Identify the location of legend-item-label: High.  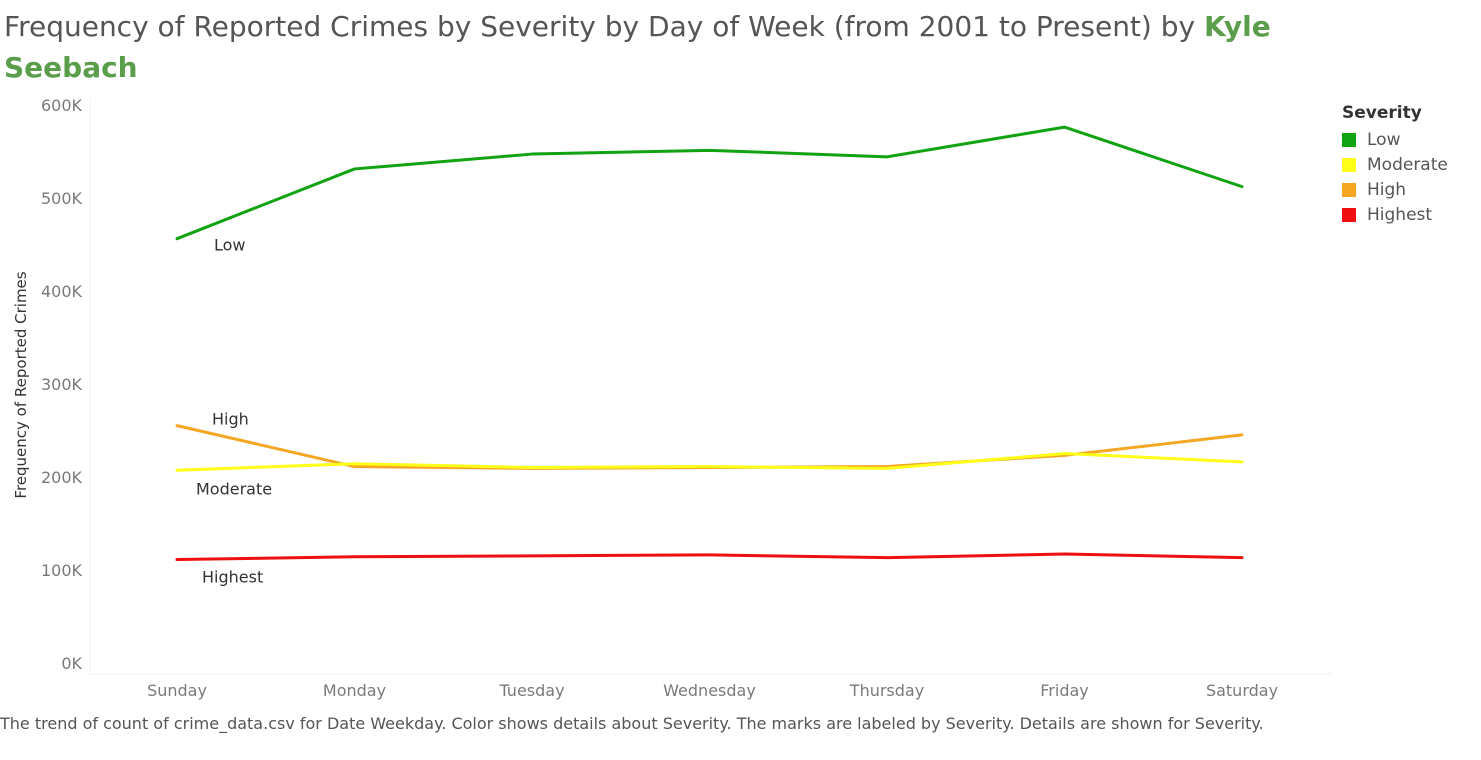
(1387, 189).